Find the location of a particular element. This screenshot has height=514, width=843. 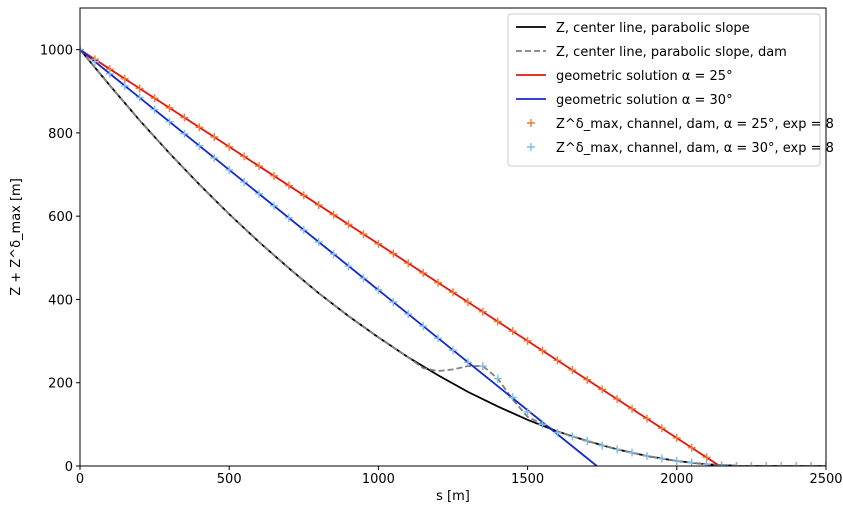

legend-label: geometric solution α = 30° is located at coordinates (644, 100).